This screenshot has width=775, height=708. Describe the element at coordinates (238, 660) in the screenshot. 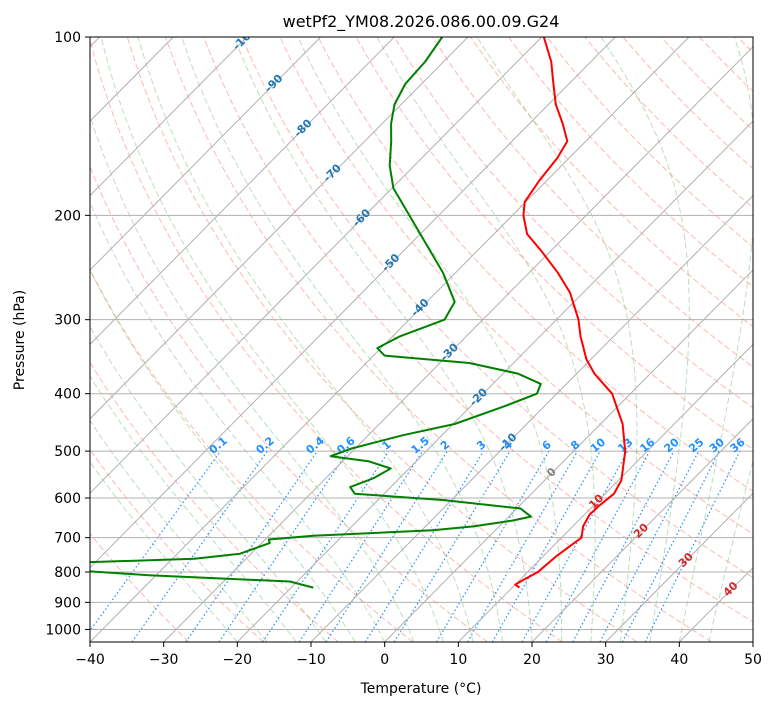

I see `x-tick-label: −20` at that location.